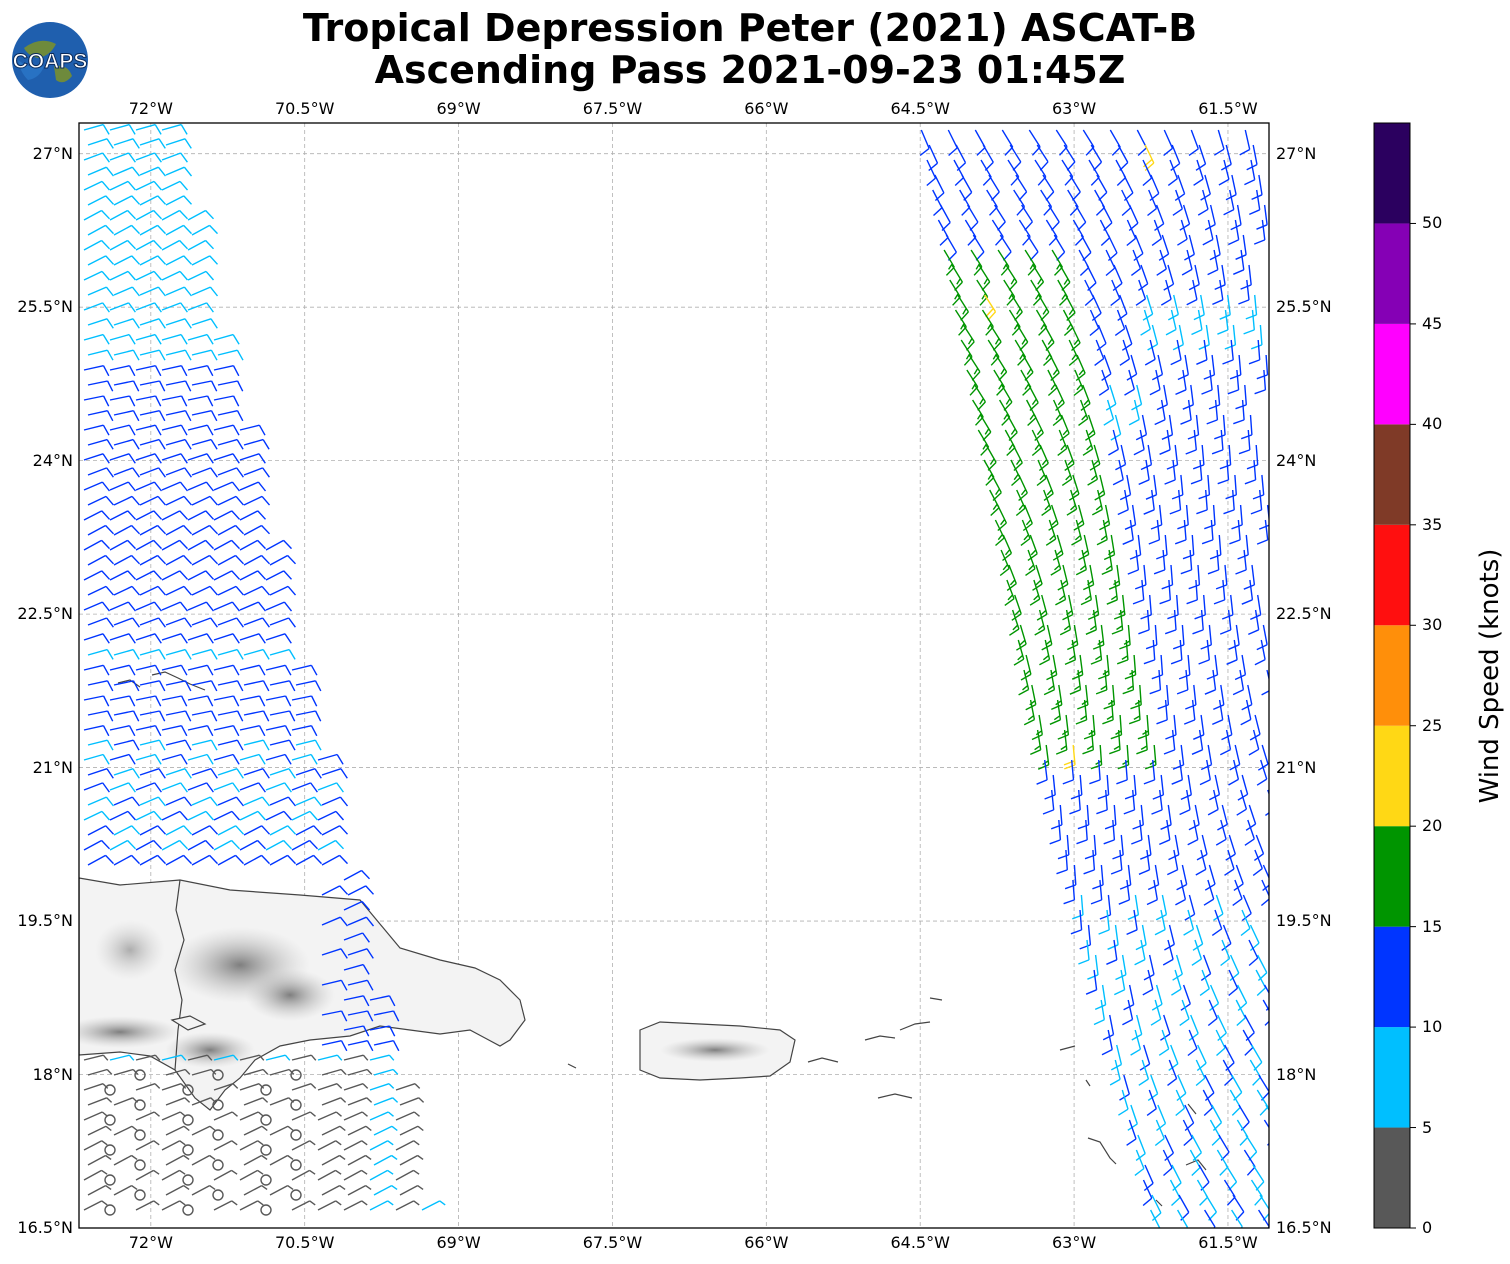 This screenshot has width=1510, height=1264. Describe the element at coordinates (1392, 474) in the screenshot. I see `colorbar-bin` at that location.